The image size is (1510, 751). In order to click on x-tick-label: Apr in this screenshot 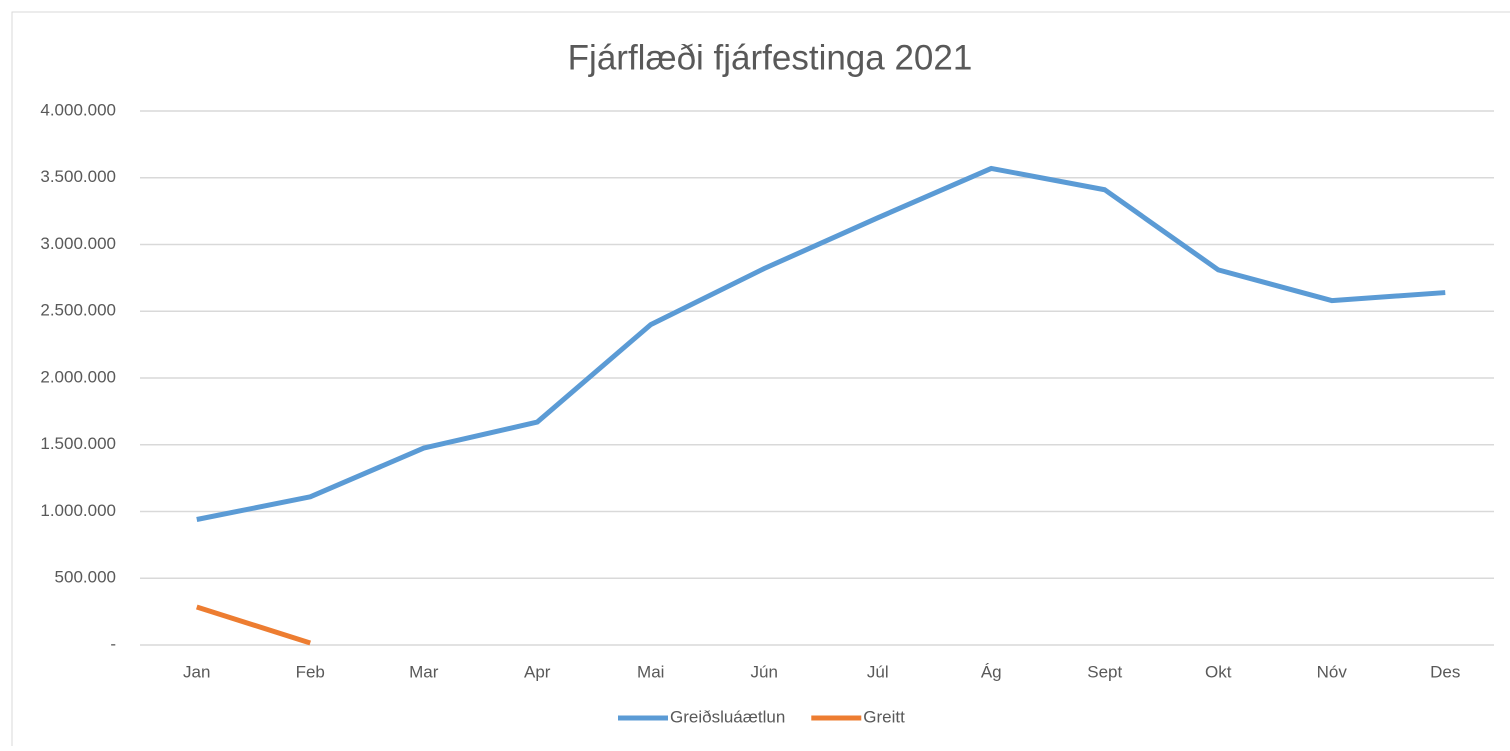, I will do `click(537, 671)`.